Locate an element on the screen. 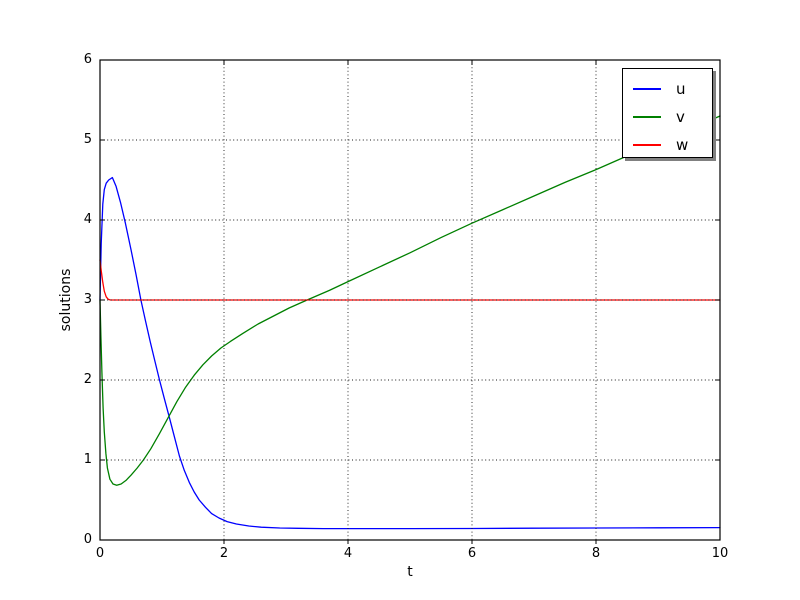 The height and width of the screenshot is (600, 800). legend-entry-w: w is located at coordinates (672, 145).